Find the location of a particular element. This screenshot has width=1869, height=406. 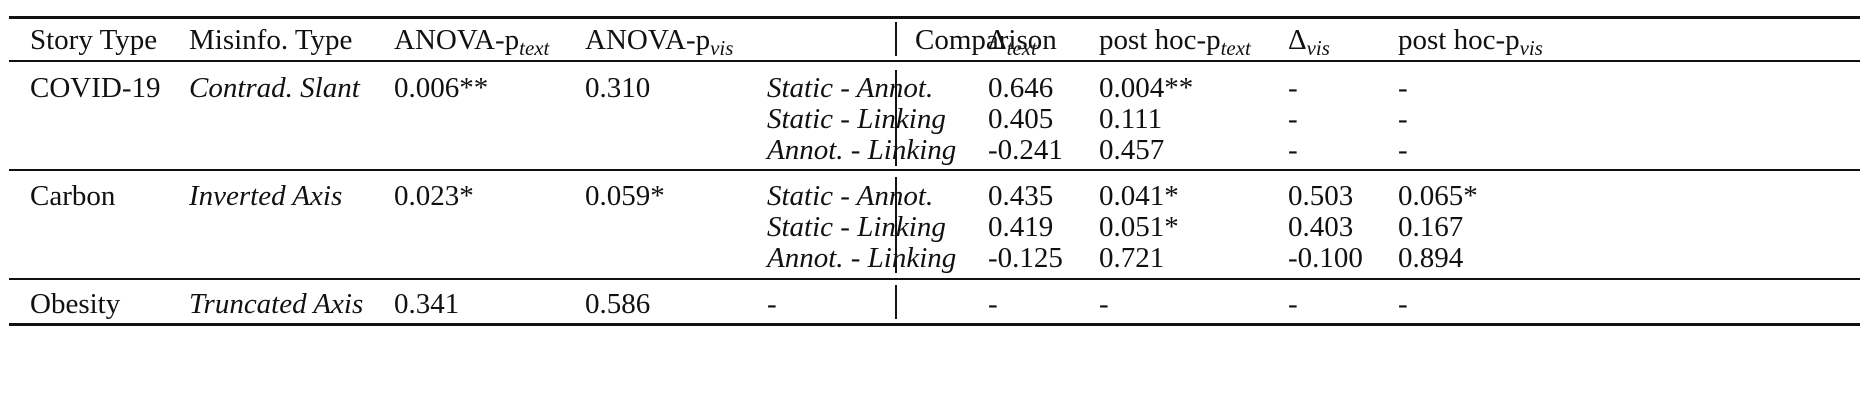

header-delta-vis-sub: vis is located at coordinates (1318, 47).